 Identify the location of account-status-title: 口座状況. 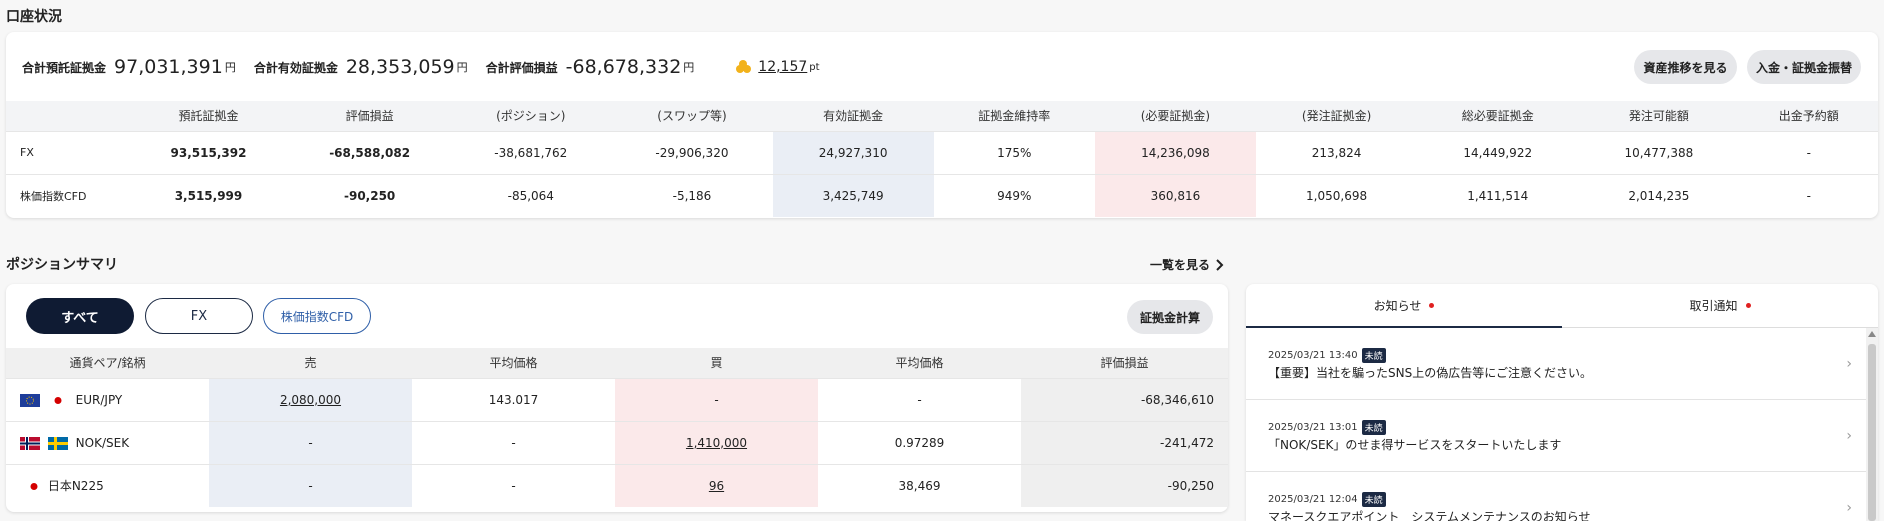
(34, 17).